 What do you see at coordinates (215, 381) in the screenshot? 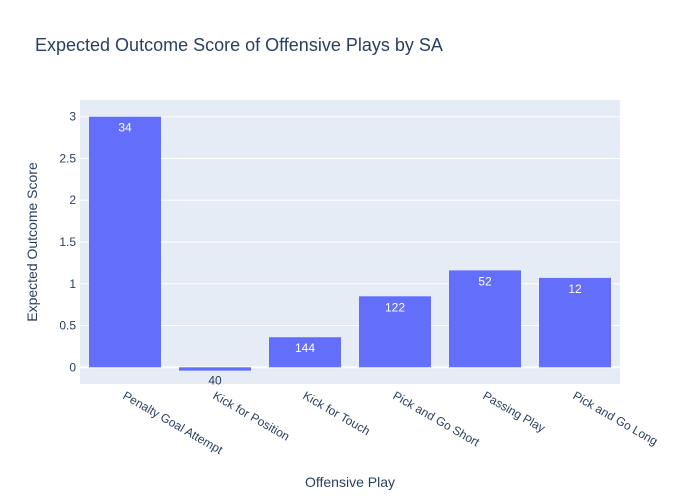
I see `bar-value-label: 40` at bounding box center [215, 381].